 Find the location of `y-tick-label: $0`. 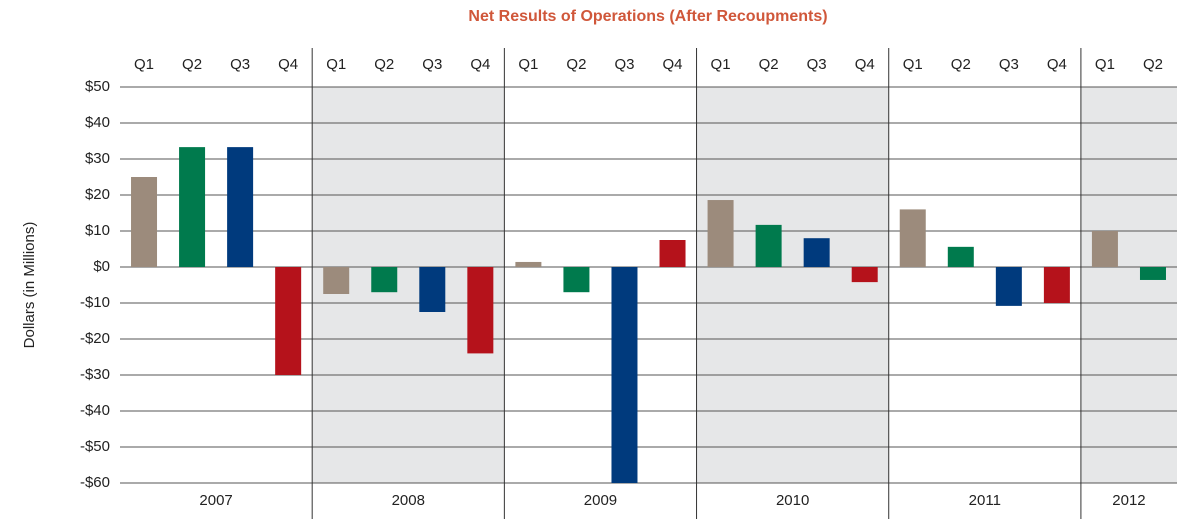

y-tick-label: $0 is located at coordinates (101, 266).